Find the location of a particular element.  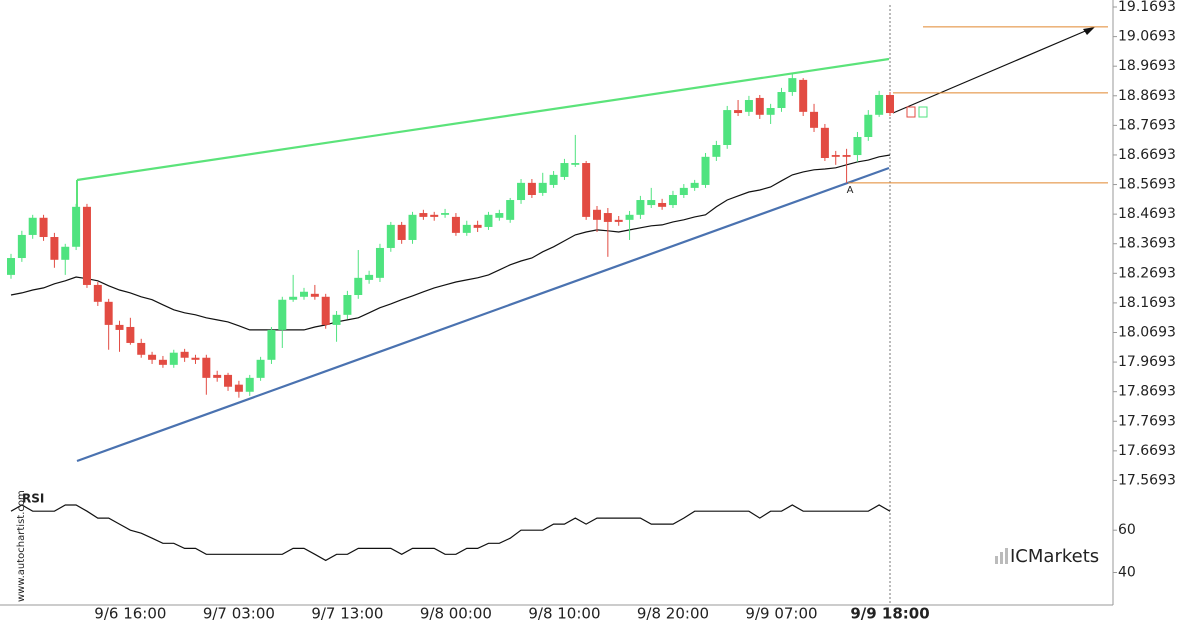

rsi-label: RSI is located at coordinates (33, 499).